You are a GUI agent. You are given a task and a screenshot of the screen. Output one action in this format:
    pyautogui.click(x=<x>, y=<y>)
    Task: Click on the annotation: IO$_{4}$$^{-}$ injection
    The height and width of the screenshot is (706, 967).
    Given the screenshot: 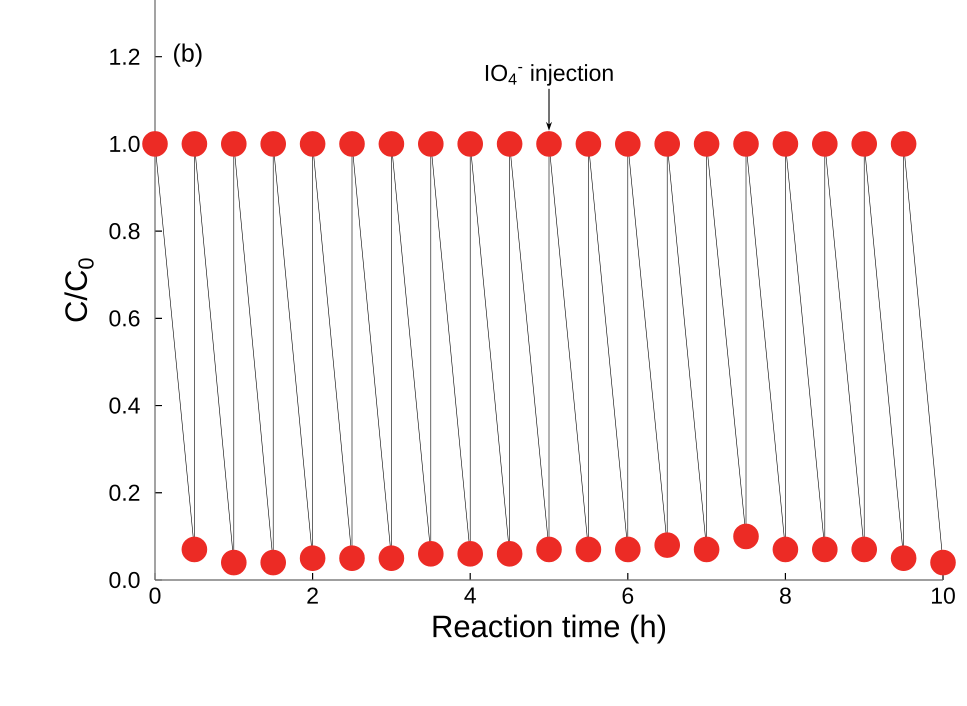 What is the action you would take?
    pyautogui.click(x=549, y=75)
    